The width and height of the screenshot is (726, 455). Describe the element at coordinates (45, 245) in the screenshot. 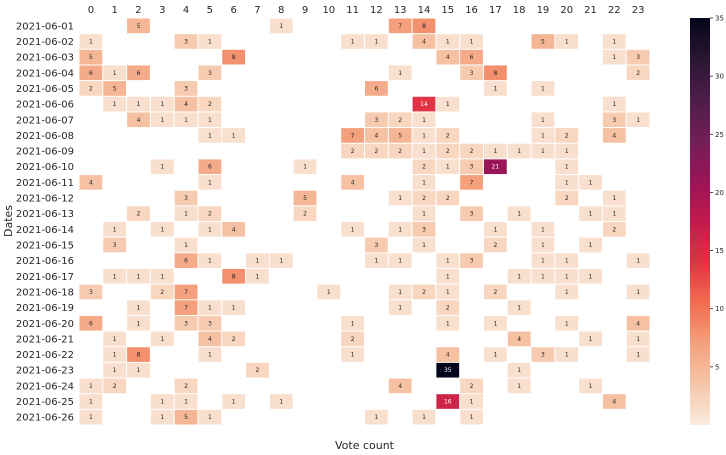

I see `y-tick-label: 2021-06-15` at that location.